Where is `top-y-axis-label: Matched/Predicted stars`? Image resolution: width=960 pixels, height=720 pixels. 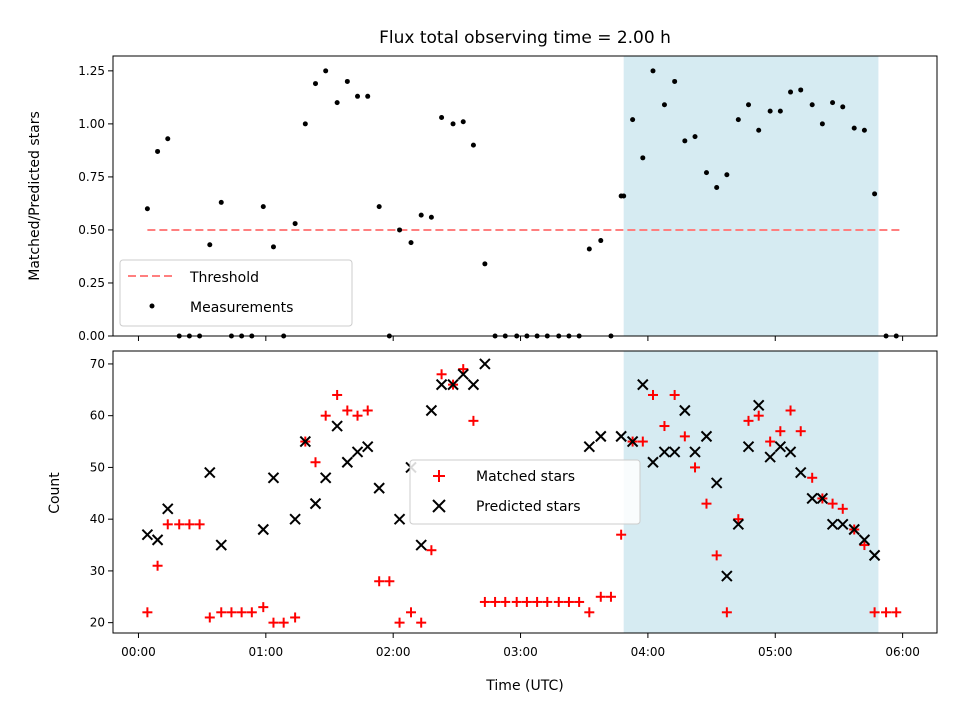 top-y-axis-label: Matched/Predicted stars is located at coordinates (35, 196).